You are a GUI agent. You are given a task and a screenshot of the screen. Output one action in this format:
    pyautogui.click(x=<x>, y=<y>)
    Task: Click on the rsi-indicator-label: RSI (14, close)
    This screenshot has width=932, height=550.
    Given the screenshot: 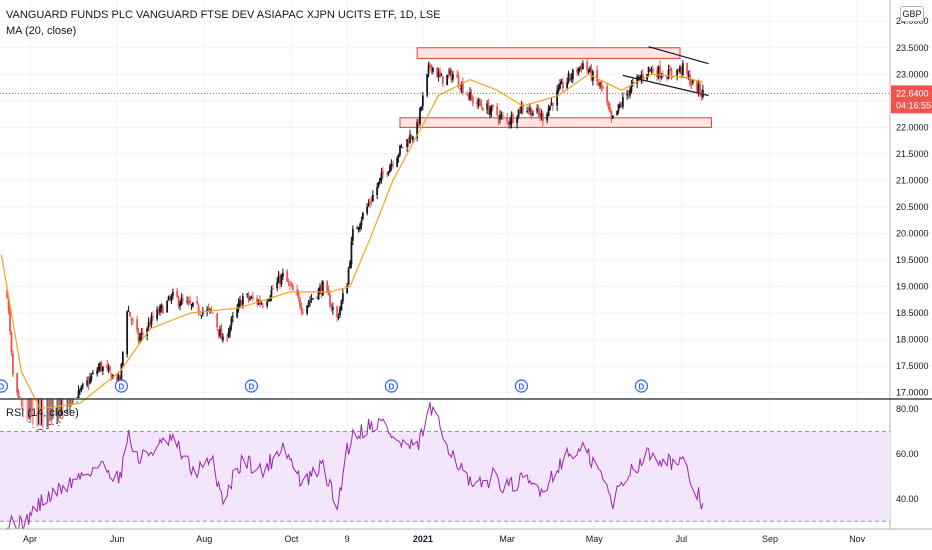 What is the action you would take?
    pyautogui.click(x=42, y=413)
    